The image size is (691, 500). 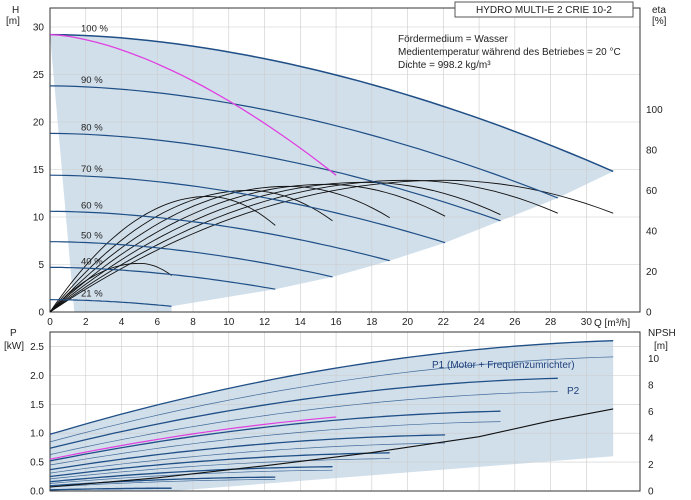 What do you see at coordinates (37, 492) in the screenshot?
I see `power-y-tick-label: 0.0` at bounding box center [37, 492].